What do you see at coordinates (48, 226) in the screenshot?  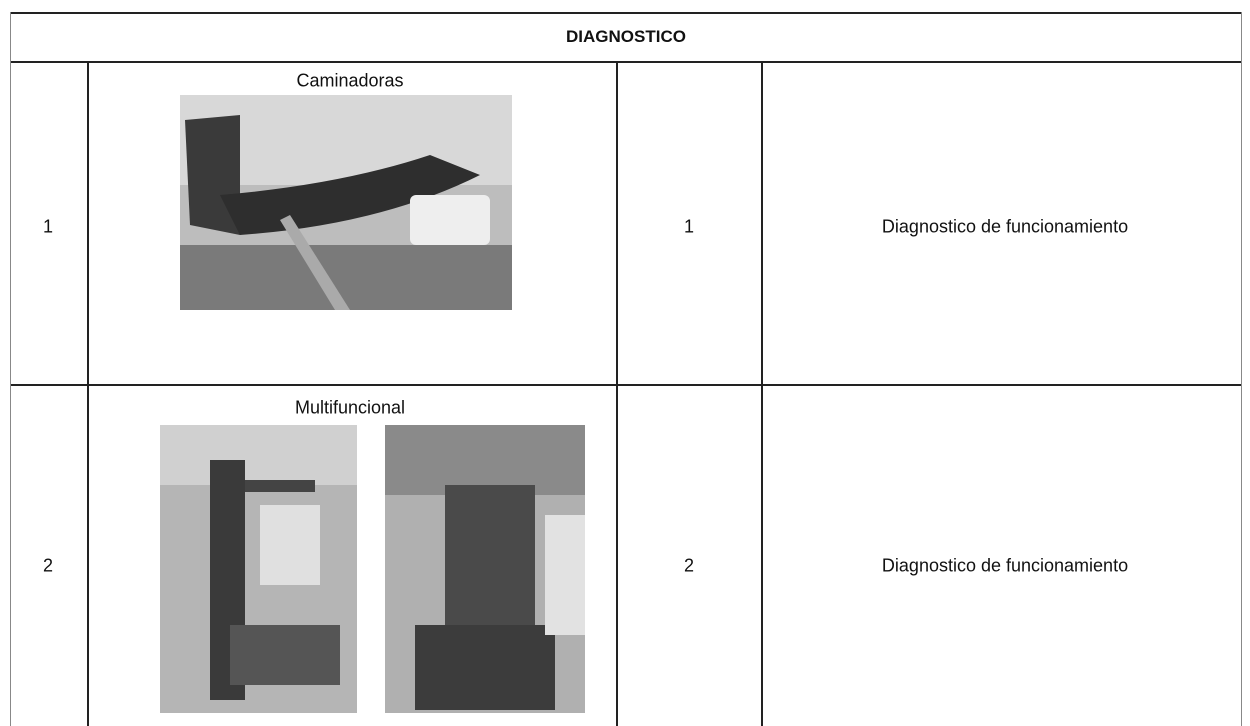 I see `row-number: 1` at bounding box center [48, 226].